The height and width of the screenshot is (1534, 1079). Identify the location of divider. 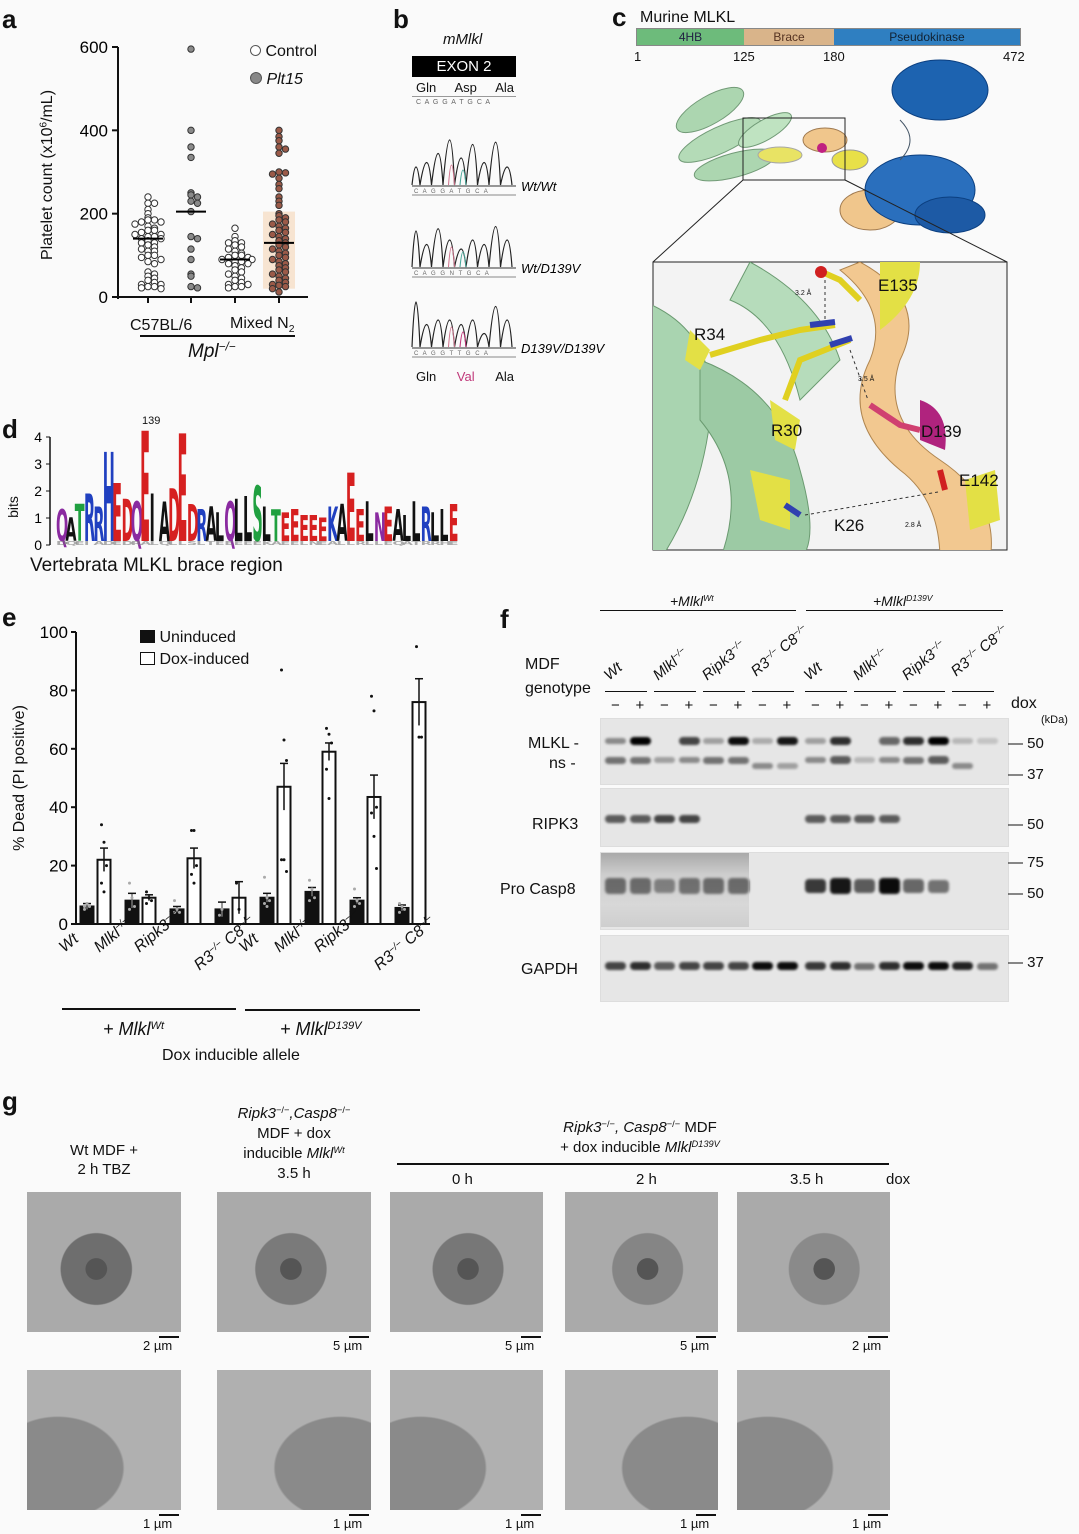
(464, 96).